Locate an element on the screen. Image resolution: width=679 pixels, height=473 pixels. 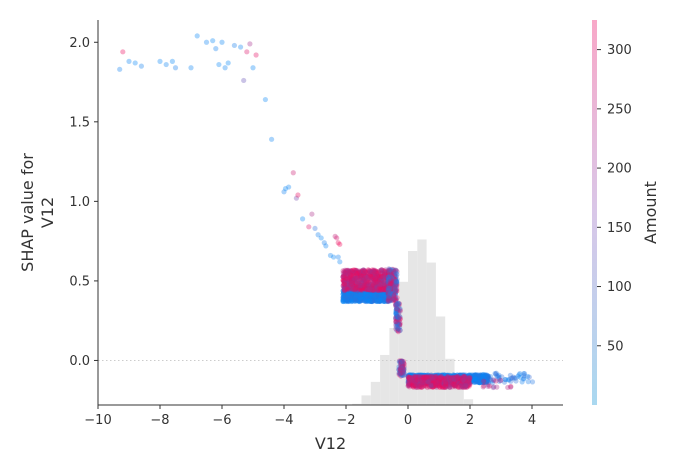
x-tick-label: 2 is located at coordinates (470, 420).